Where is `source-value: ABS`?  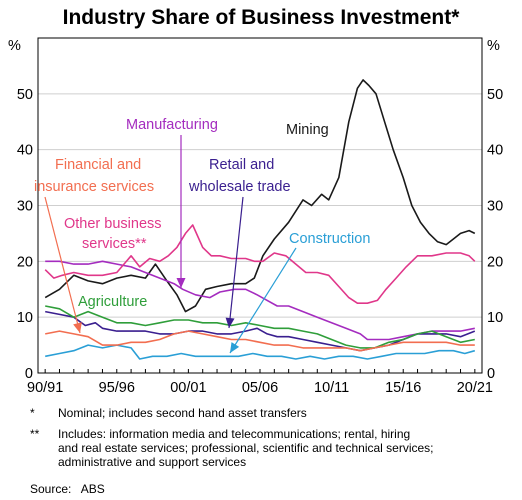 source-value: ABS is located at coordinates (92, 489).